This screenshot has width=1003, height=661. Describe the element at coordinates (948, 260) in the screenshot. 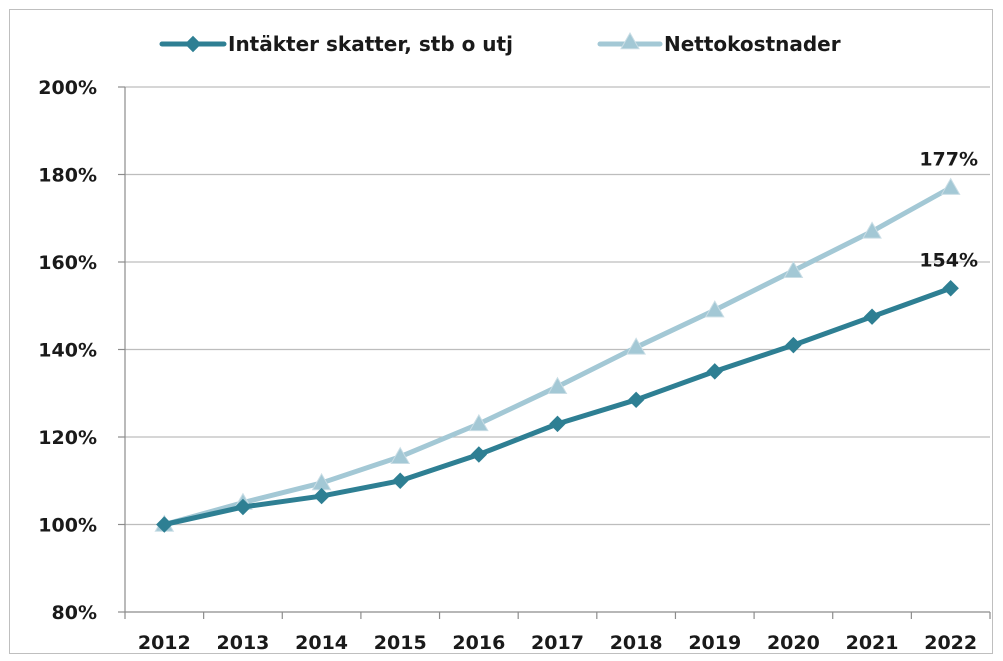

I see `data-label: 154%` at that location.